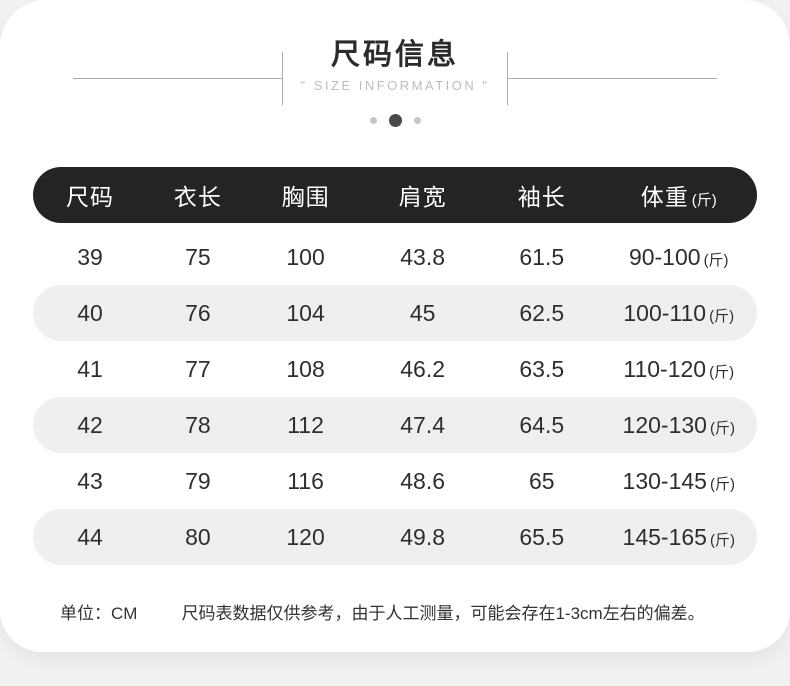 The width and height of the screenshot is (790, 686). I want to click on cell-length: 80, so click(198, 536).